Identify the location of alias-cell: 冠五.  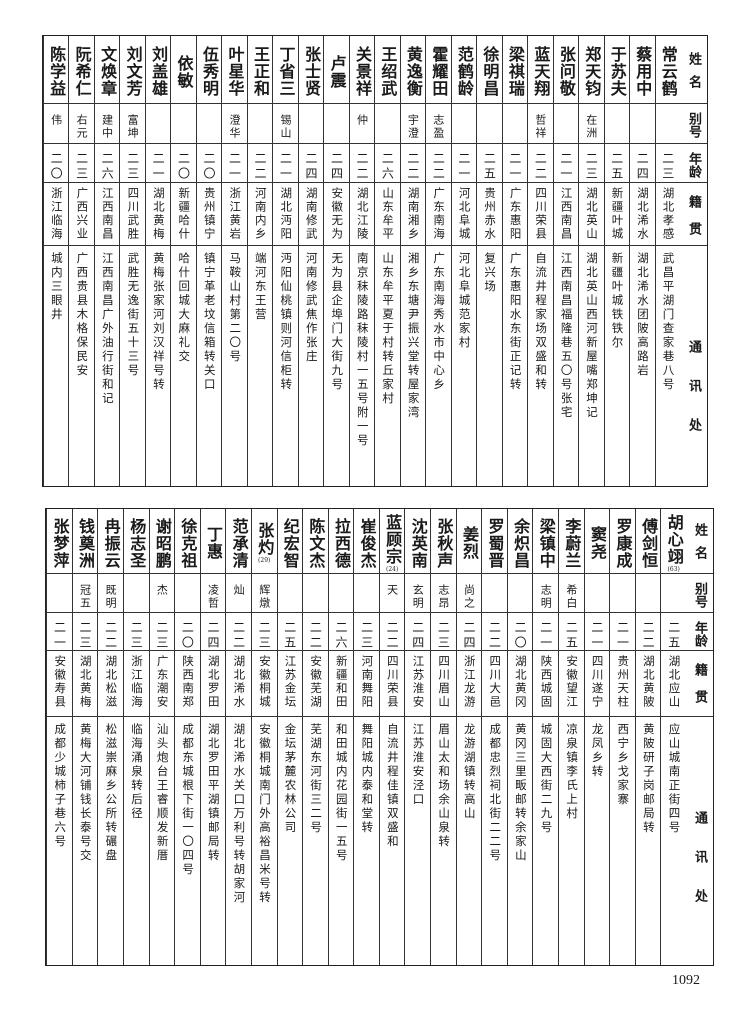
(85, 593).